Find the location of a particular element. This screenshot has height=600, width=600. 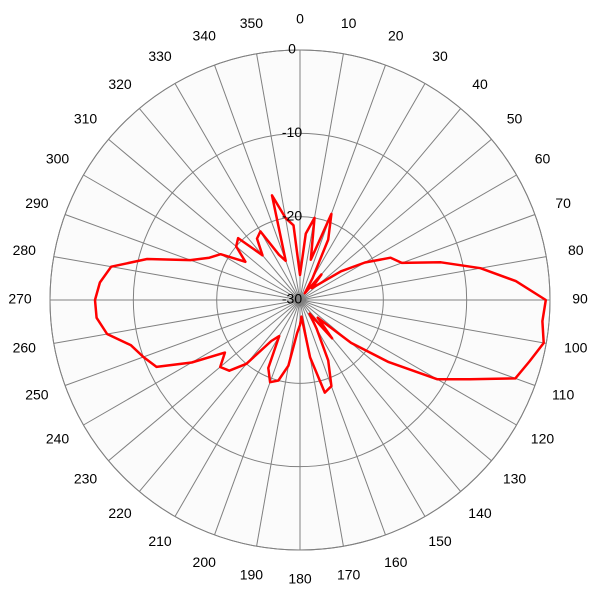

theta-tick-label: 260 is located at coordinates (25, 347).